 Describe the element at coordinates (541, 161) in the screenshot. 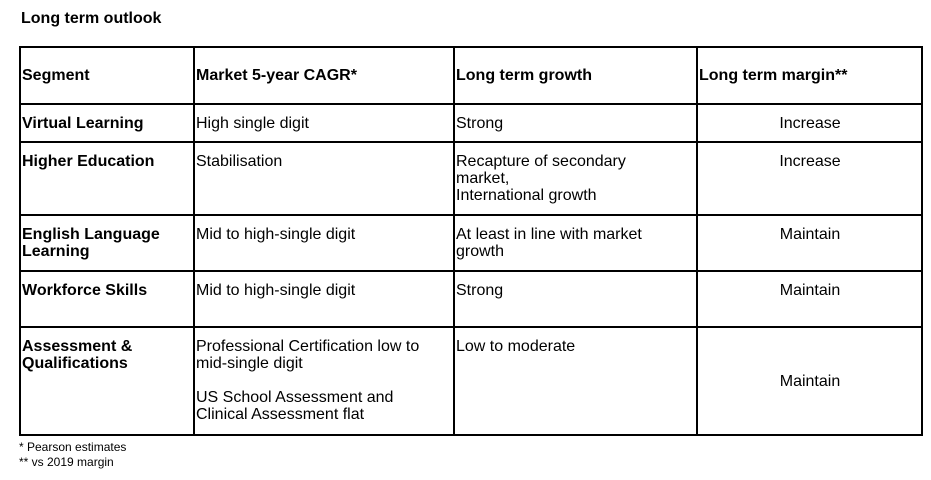

I see `growth-text: Recapture of secondary` at that location.